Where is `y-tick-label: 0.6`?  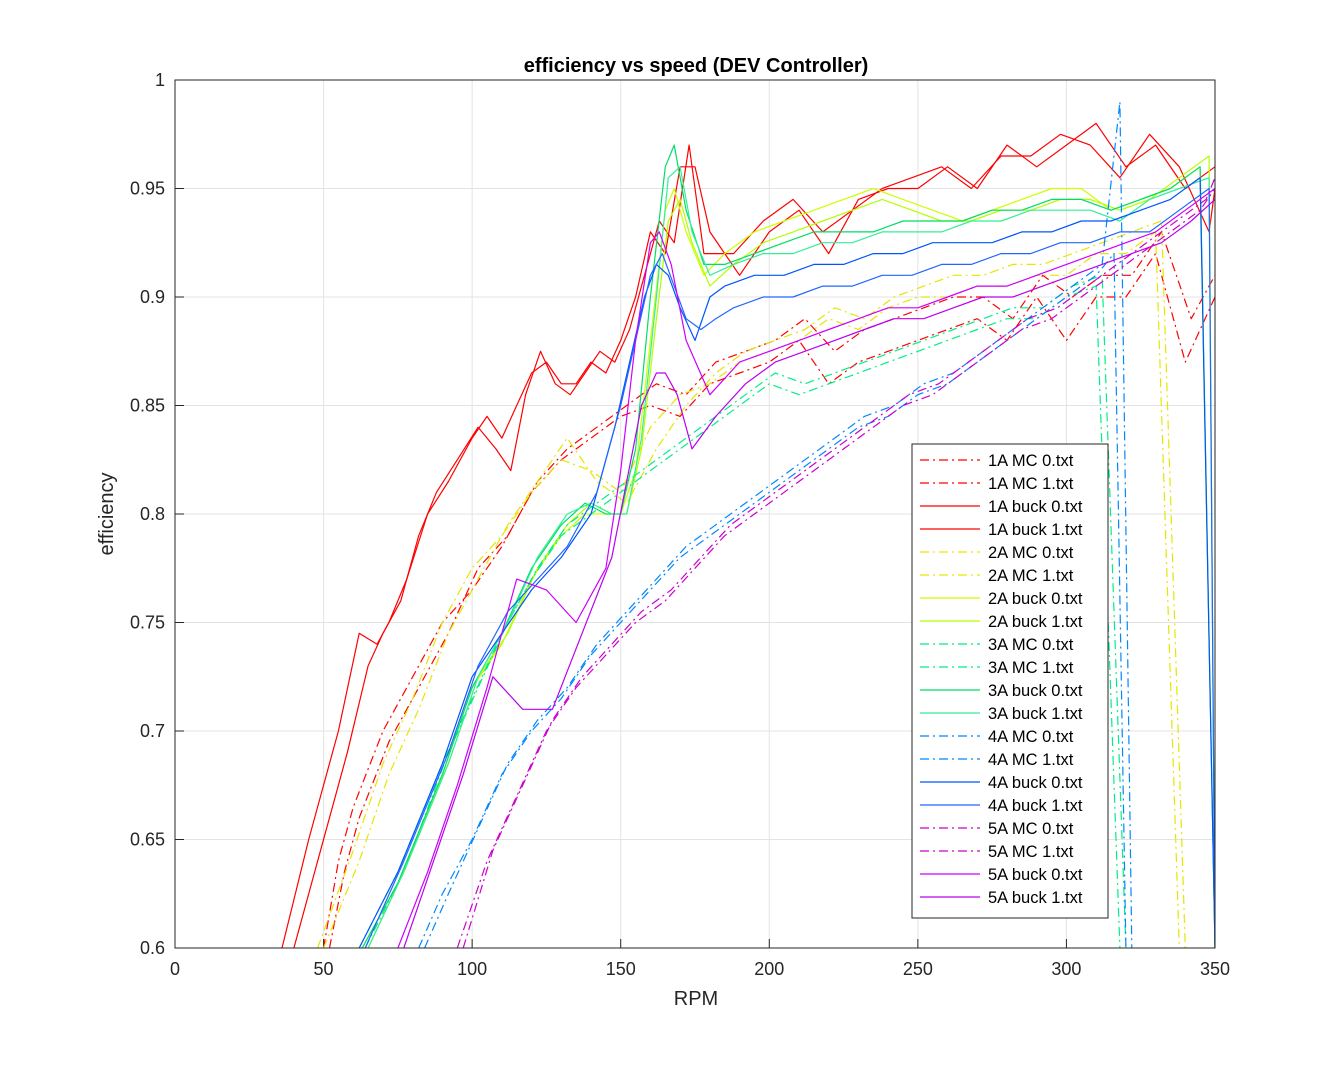
y-tick-label: 0.6 is located at coordinates (152, 948).